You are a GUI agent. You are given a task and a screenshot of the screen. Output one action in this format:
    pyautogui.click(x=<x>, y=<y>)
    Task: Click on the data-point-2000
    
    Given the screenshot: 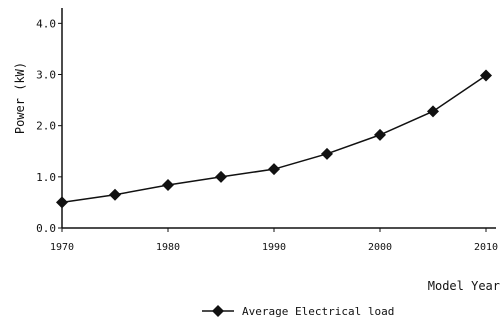 What is the action you would take?
    pyautogui.click(x=380, y=134)
    